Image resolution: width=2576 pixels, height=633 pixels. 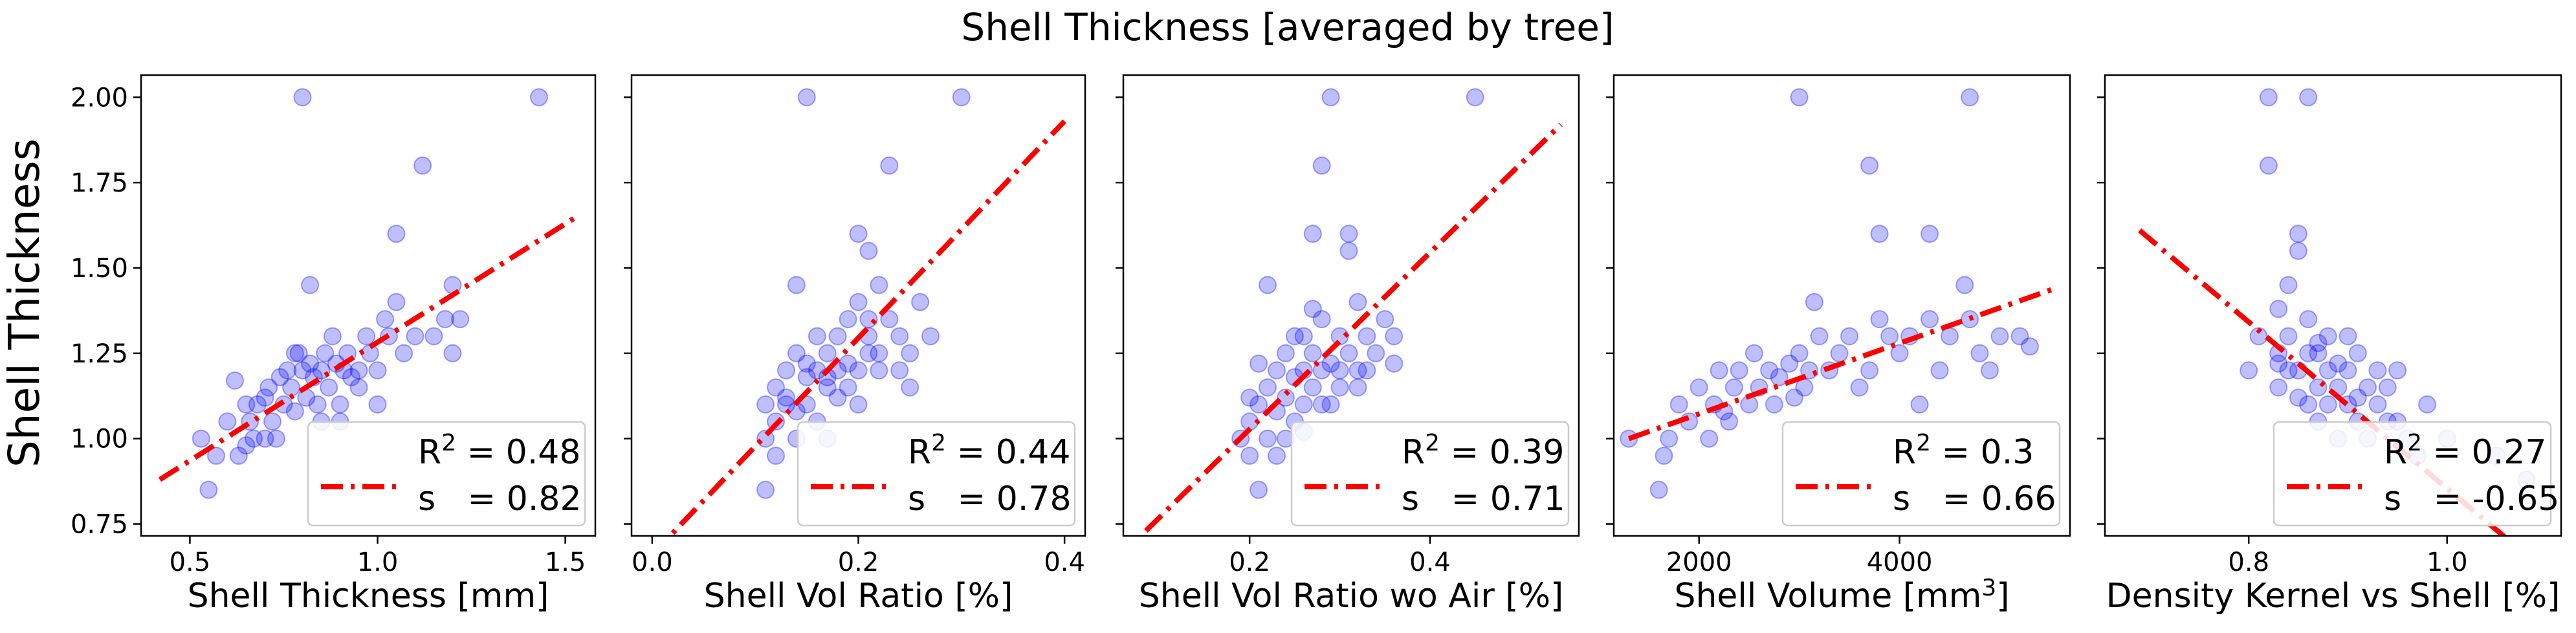 I want to click on y-tick-label: 1.50, so click(x=100, y=268).